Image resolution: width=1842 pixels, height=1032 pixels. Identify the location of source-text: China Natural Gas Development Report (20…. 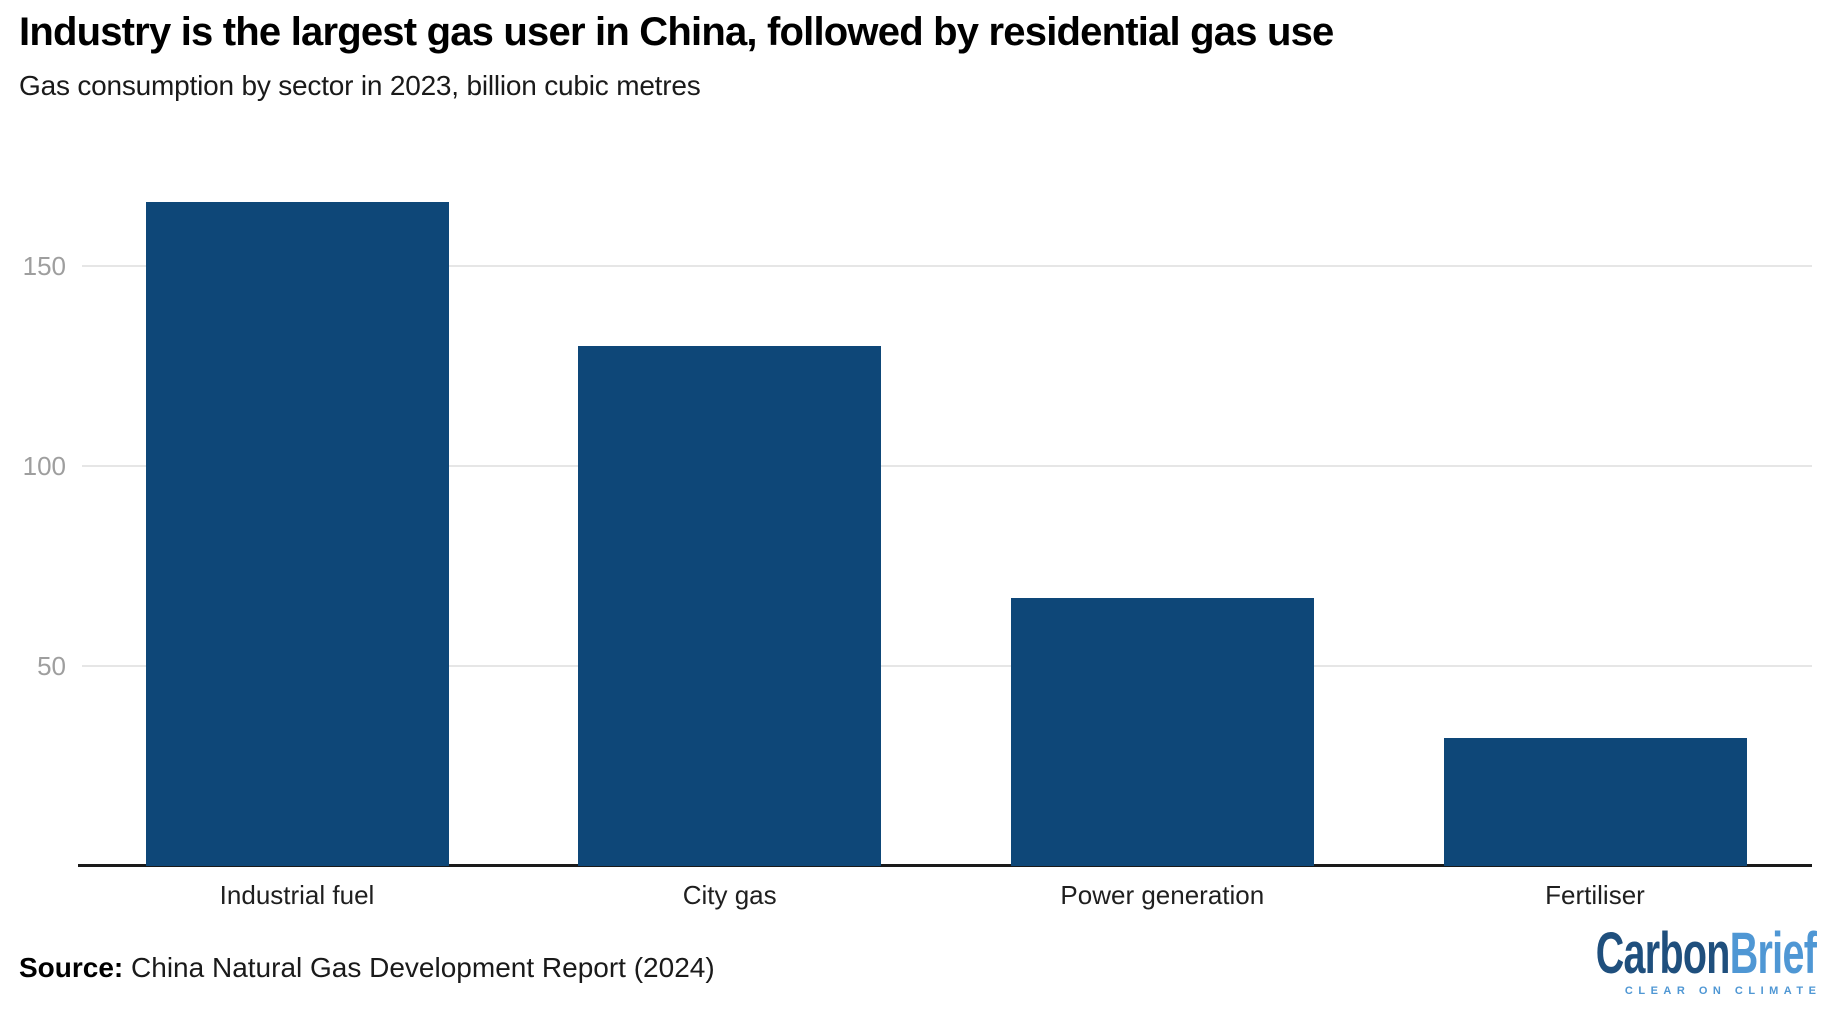
(423, 967).